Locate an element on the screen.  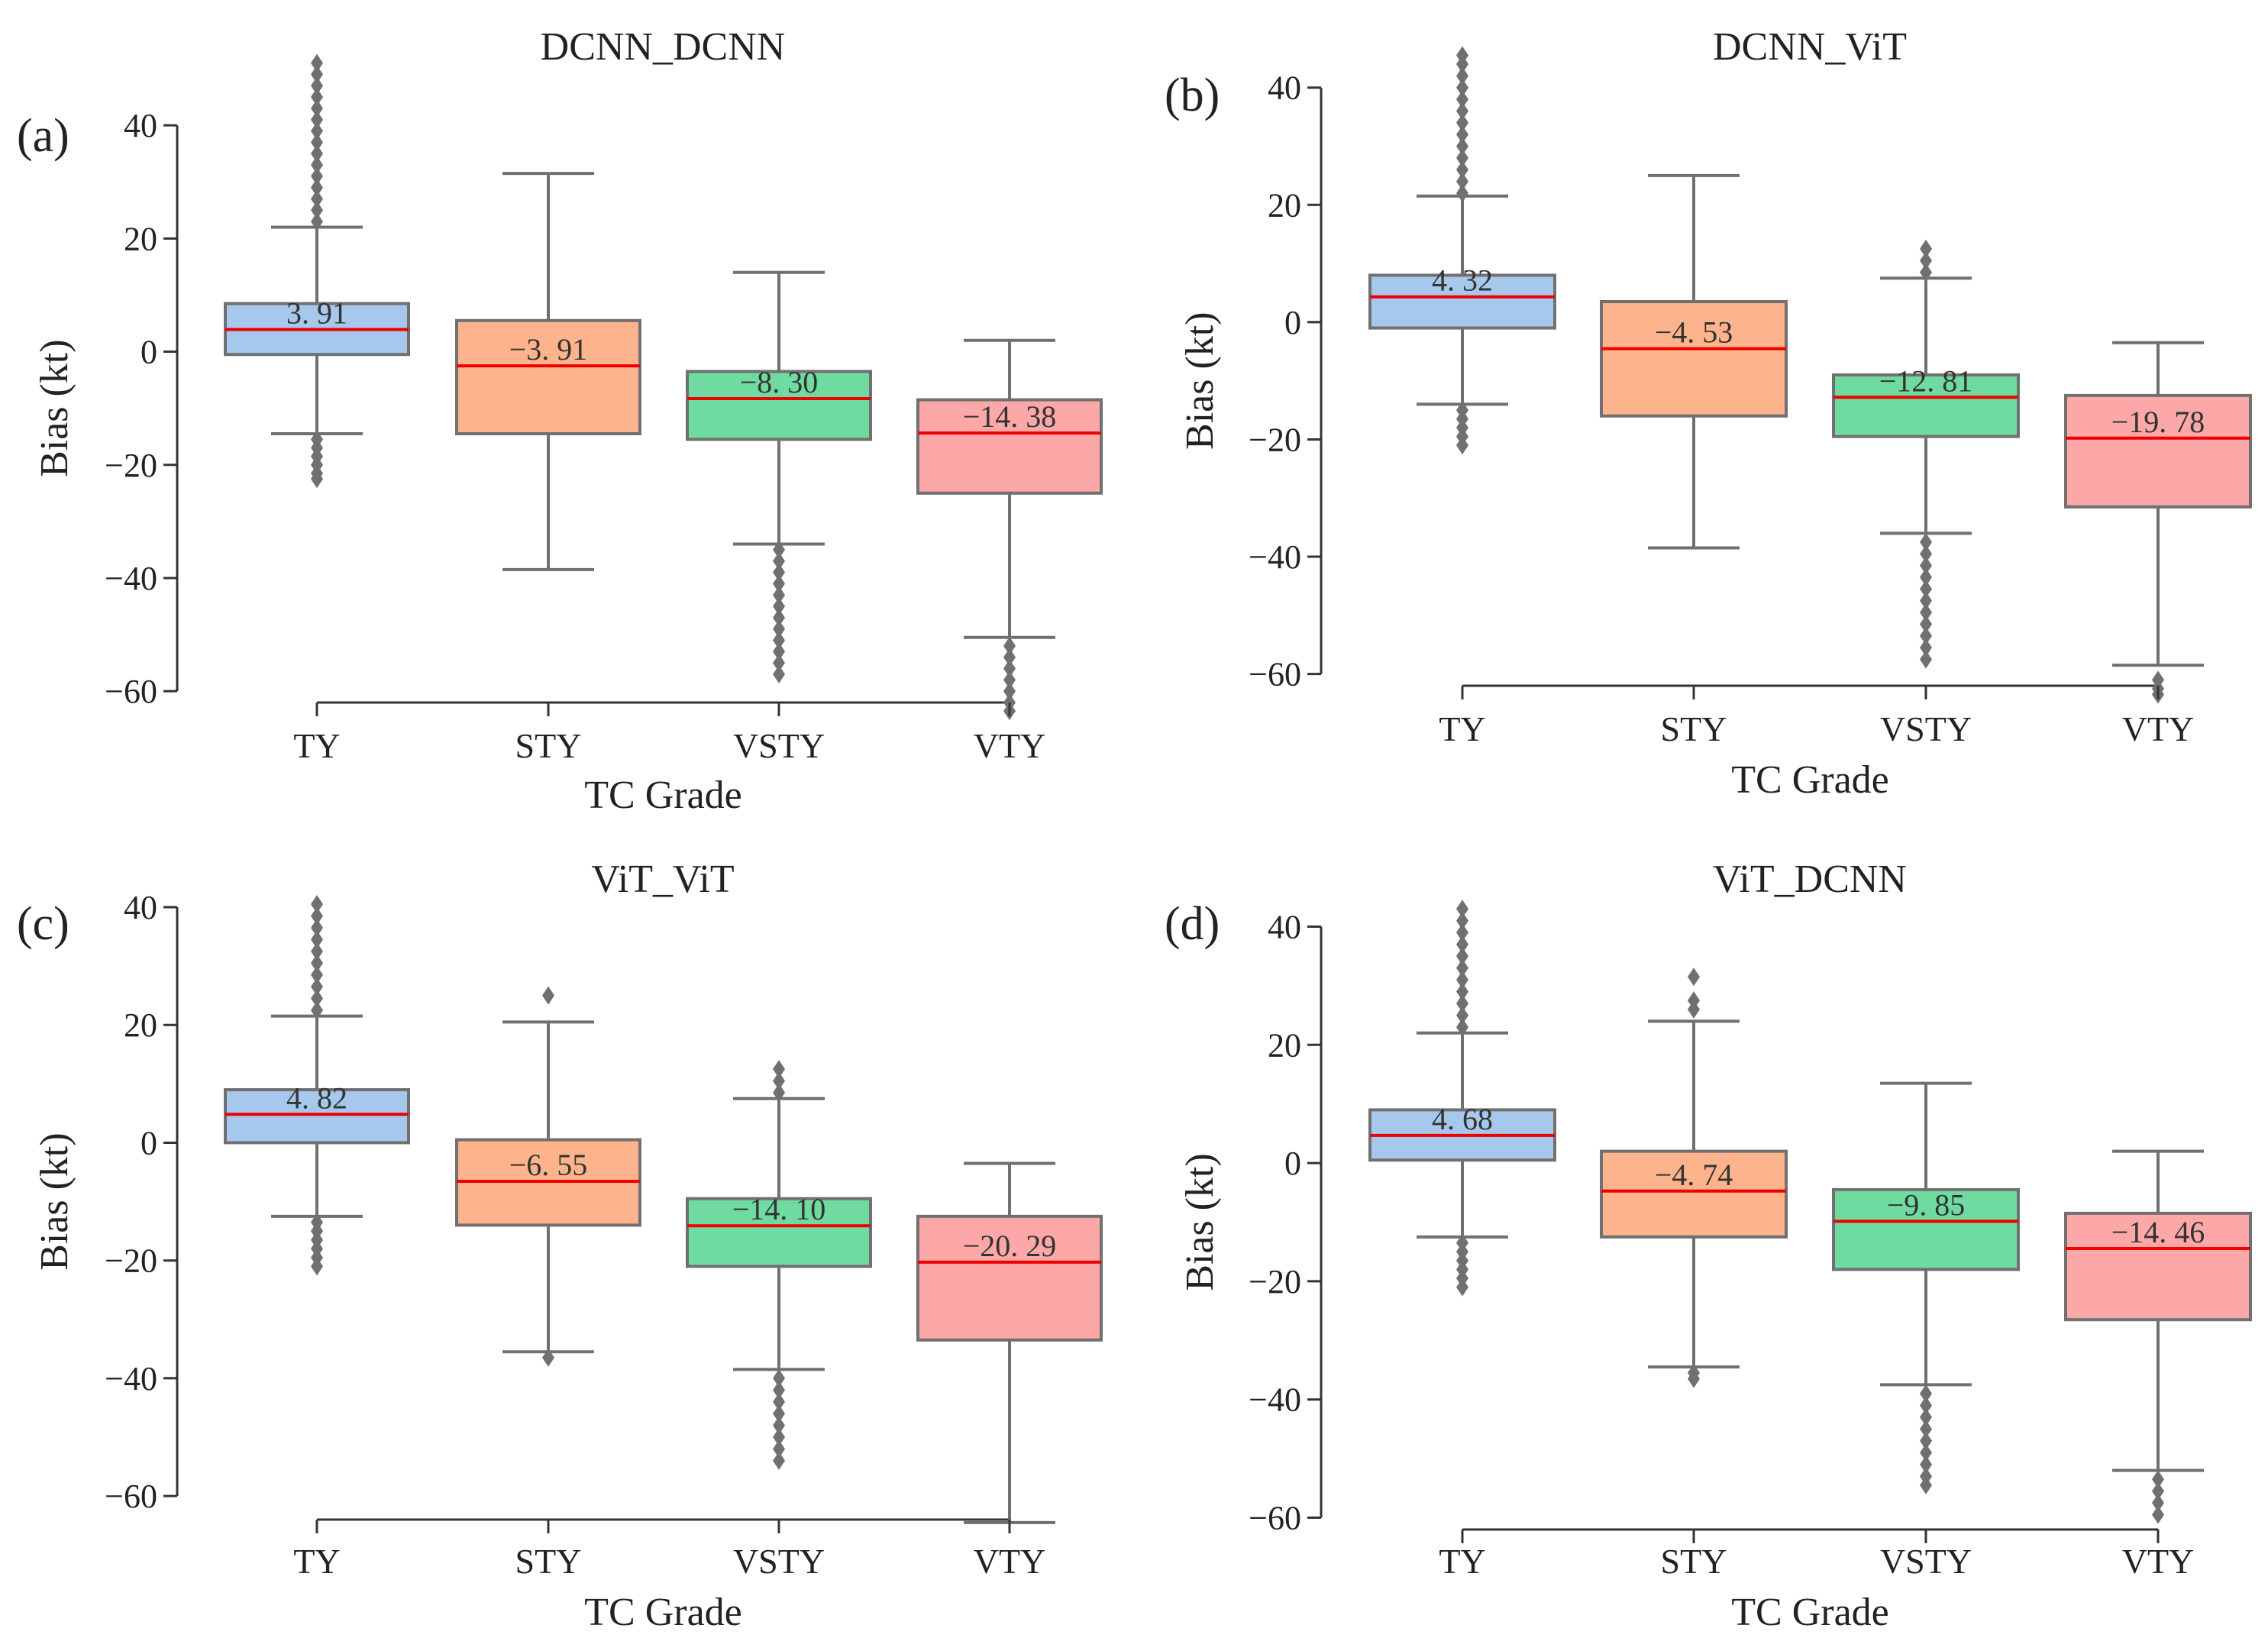
box-vty: −19. 78 is located at coordinates (2158, 523).